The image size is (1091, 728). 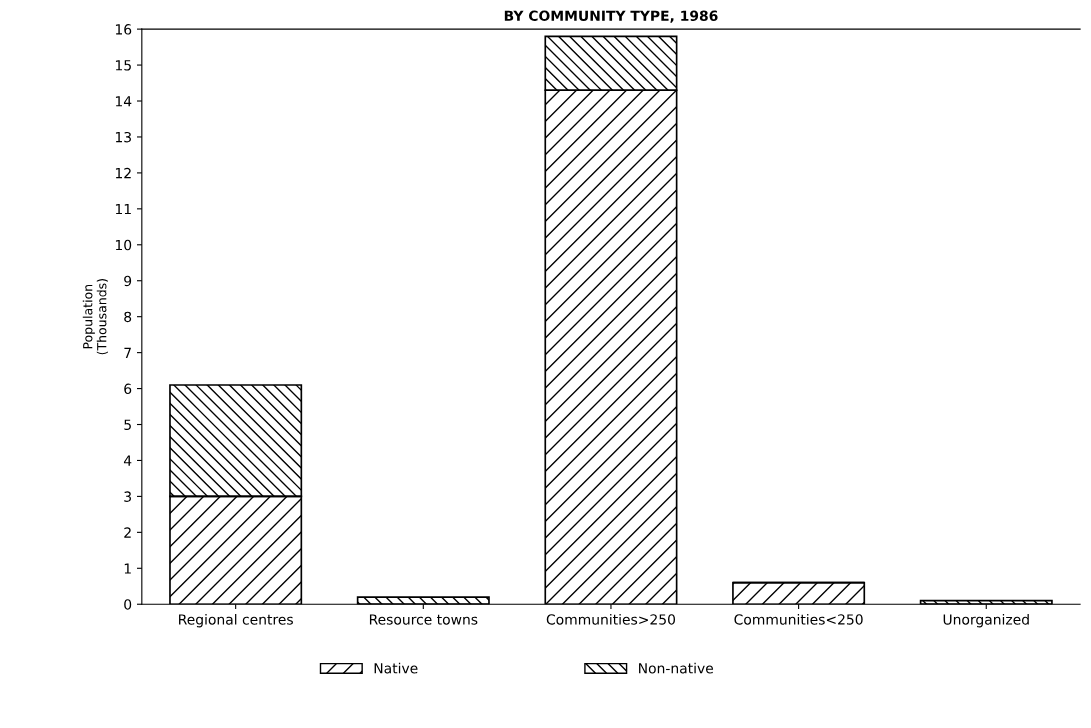 What do you see at coordinates (128, 389) in the screenshot?
I see `y-tick-label: 6` at bounding box center [128, 389].